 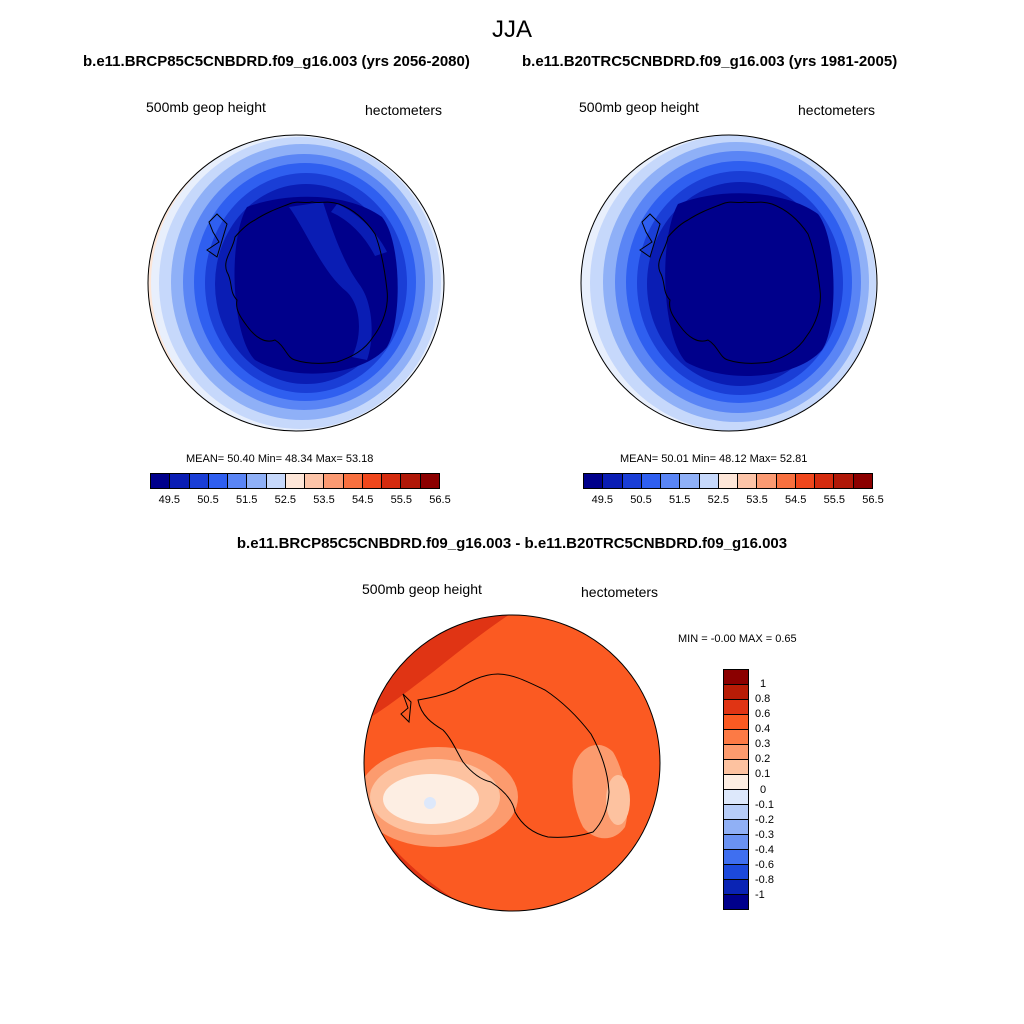 I want to click on antarctica-coastline-right, so click(x=730, y=282).